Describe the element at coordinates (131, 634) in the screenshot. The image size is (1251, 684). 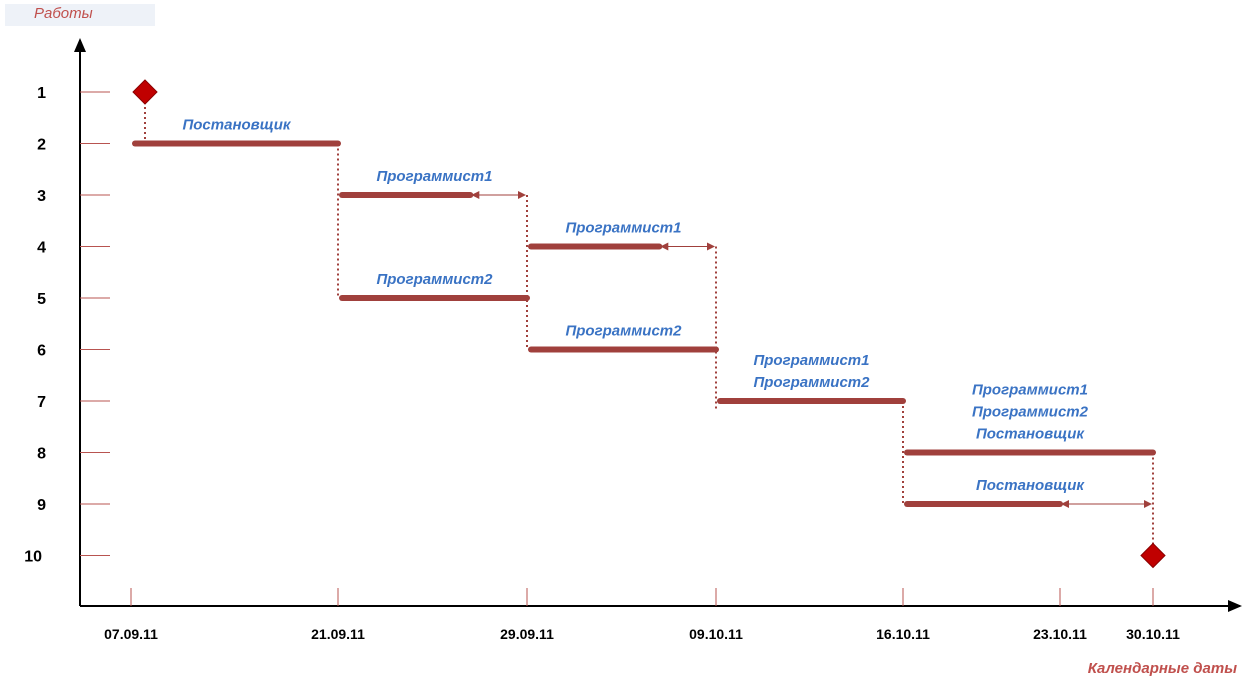
I see `date-label: 07.09.11` at that location.